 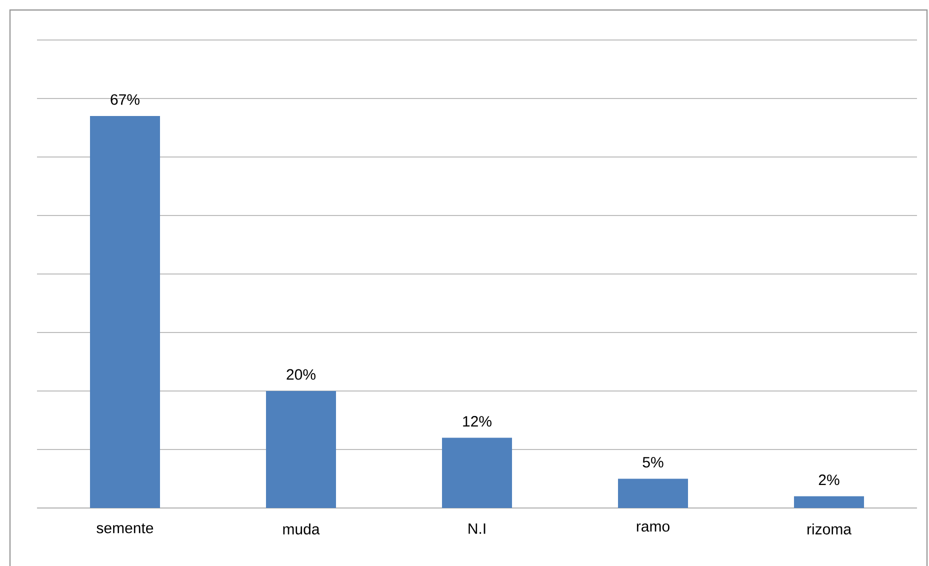 I want to click on data-label: 2%, so click(x=829, y=480).